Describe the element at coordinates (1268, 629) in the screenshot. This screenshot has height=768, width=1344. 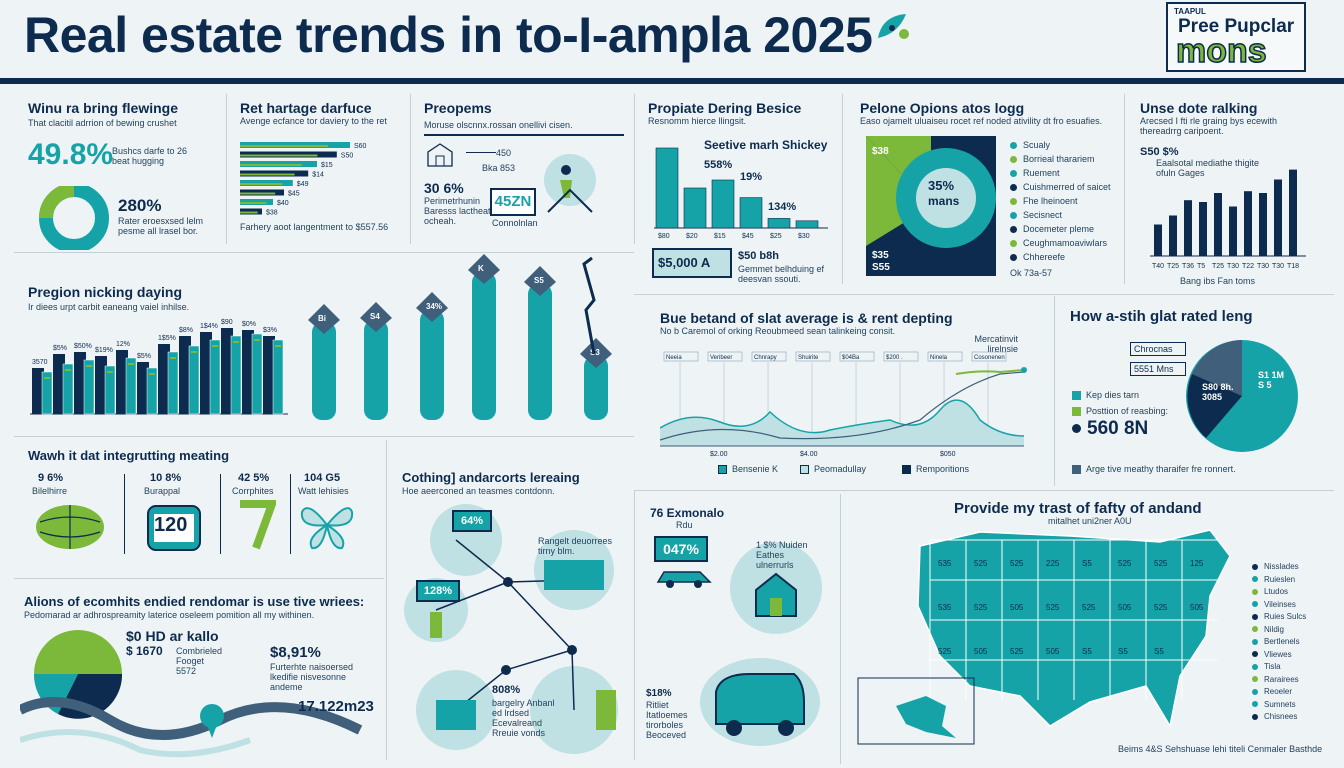
I see `legend-item: Nildig` at that location.